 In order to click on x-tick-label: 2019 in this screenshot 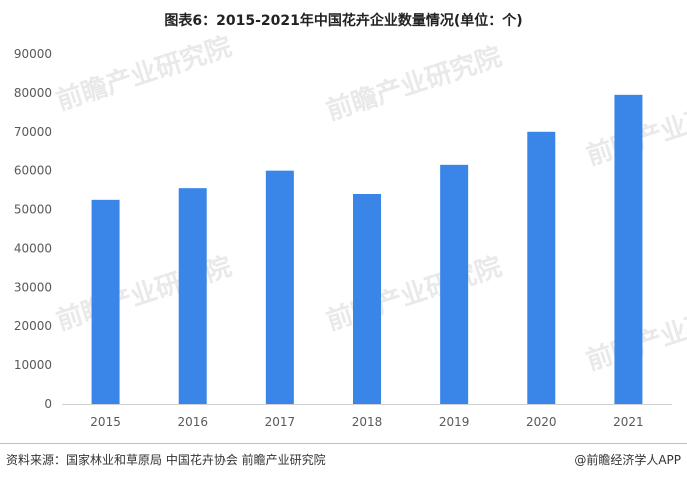, I will do `click(454, 422)`.